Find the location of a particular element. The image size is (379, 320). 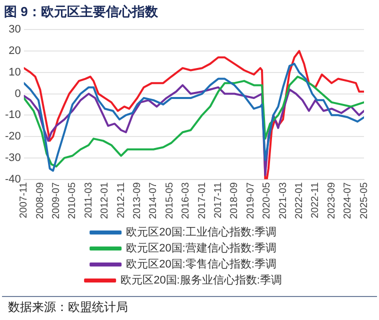

x-tick-label: 2012-01 is located at coordinates (105, 201).